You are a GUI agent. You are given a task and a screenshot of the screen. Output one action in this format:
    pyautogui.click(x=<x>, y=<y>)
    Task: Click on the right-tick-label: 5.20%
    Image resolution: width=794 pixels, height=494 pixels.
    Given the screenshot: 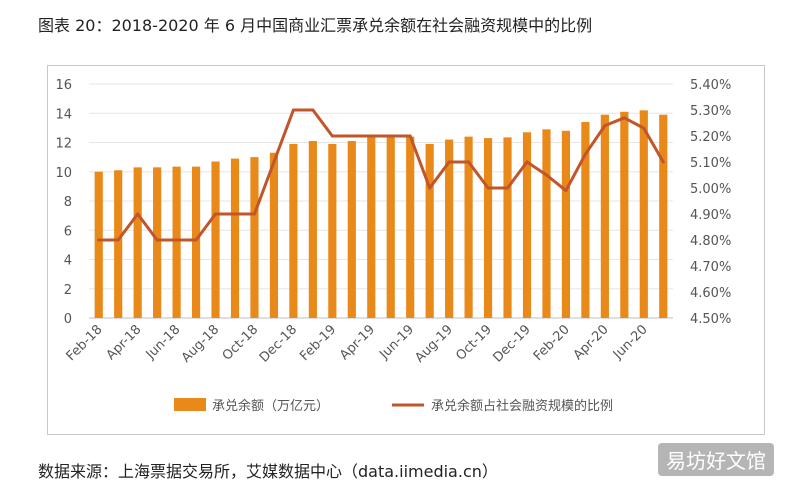 What is the action you would take?
    pyautogui.click(x=710, y=137)
    